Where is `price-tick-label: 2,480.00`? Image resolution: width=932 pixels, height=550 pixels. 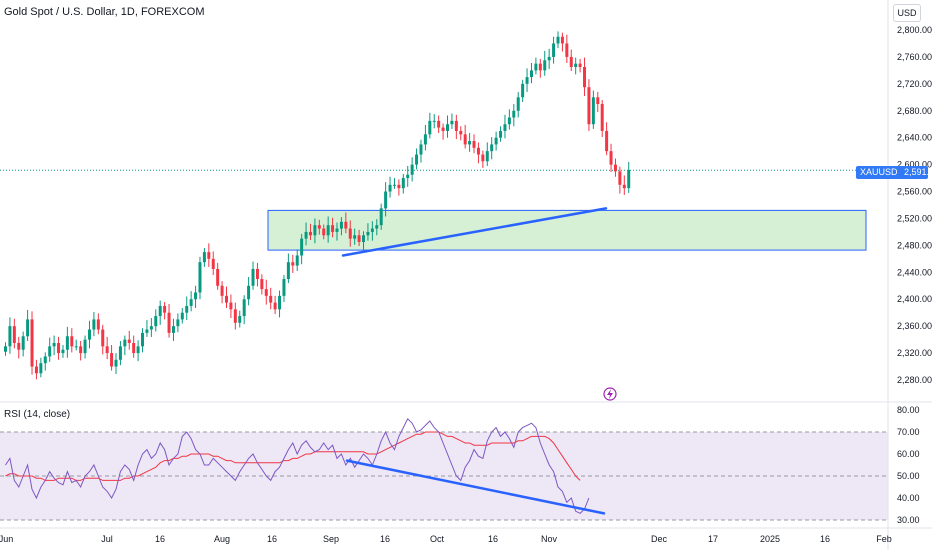 price-tick-label: 2,480.00 is located at coordinates (914, 245).